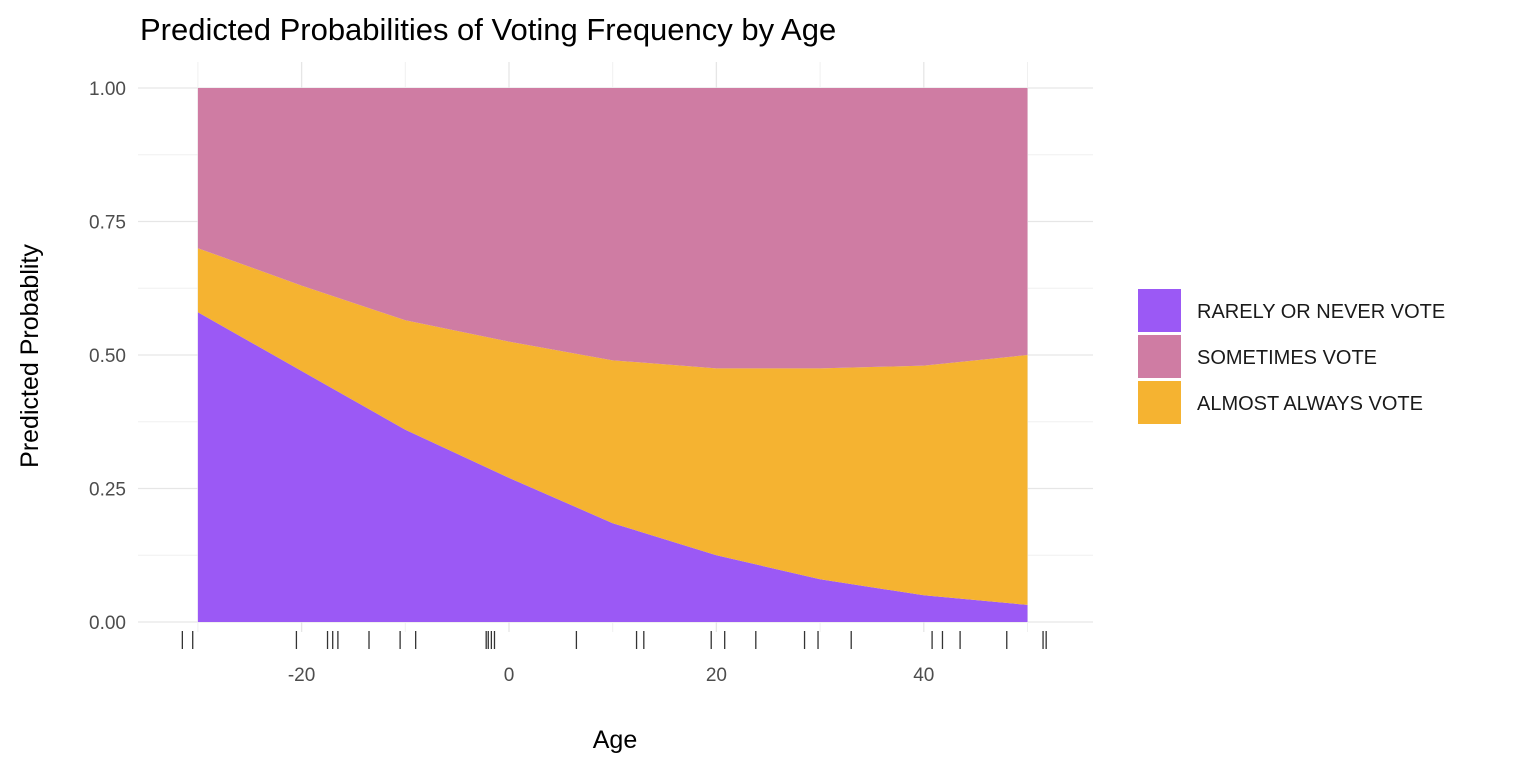 The width and height of the screenshot is (1536, 768). Describe the element at coordinates (107, 223) in the screenshot. I see `y-tick-label: 0.75` at that location.